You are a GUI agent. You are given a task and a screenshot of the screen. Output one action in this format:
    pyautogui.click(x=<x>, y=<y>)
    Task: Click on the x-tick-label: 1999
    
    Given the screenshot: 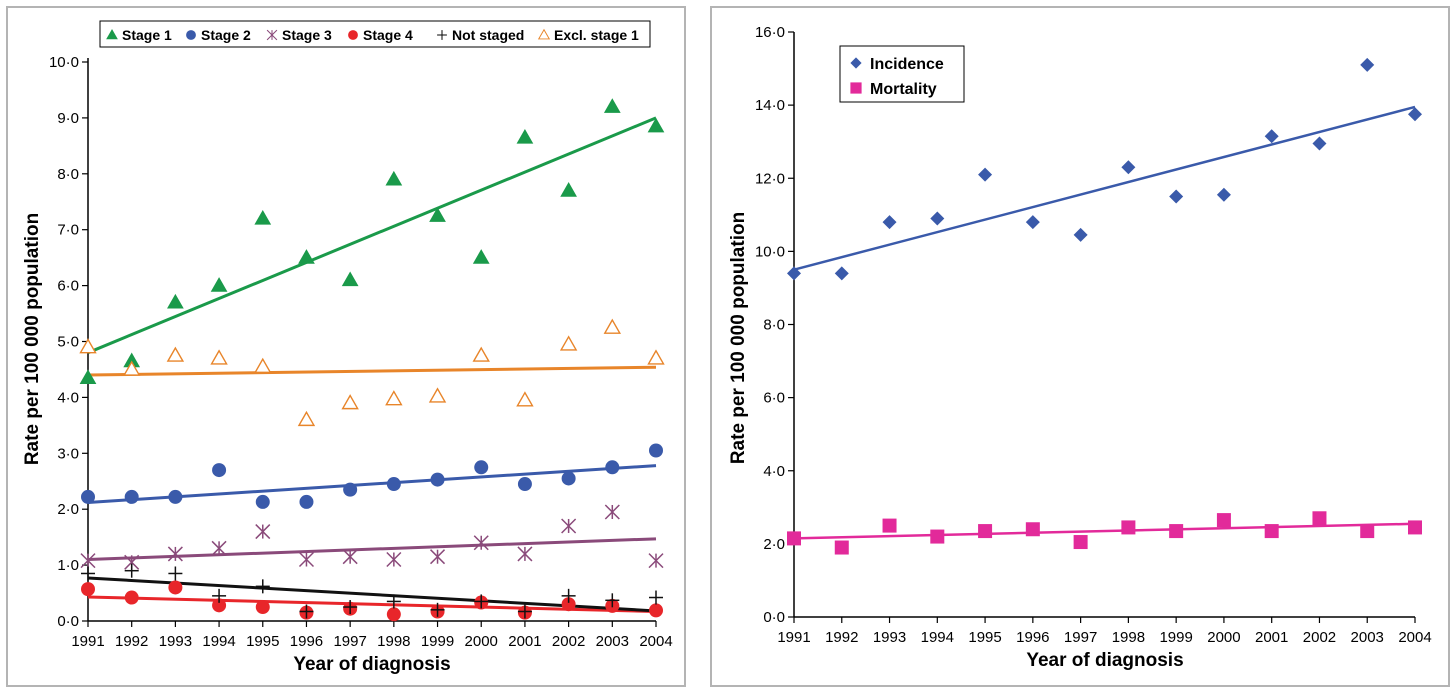 What is the action you would take?
    pyautogui.click(x=1175, y=637)
    